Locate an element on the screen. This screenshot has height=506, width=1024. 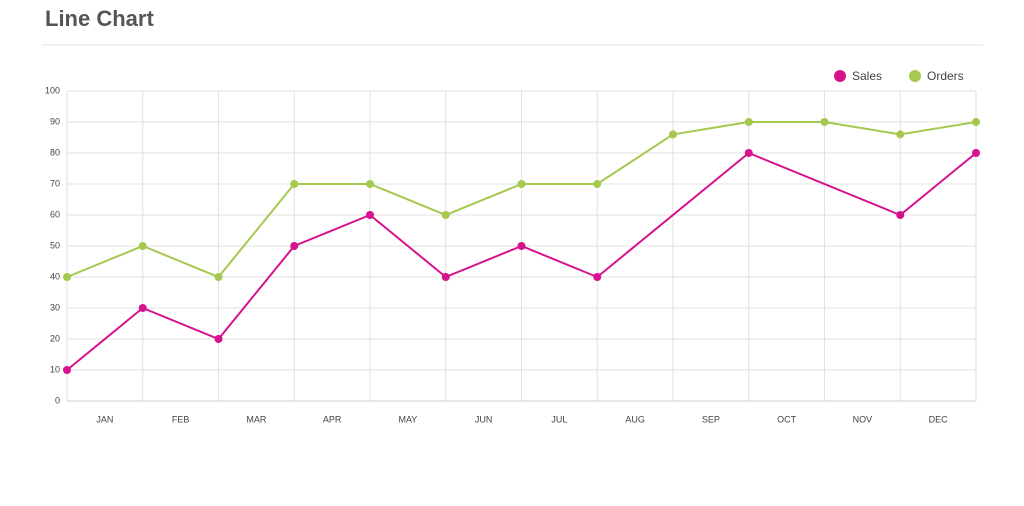
x-tick-label: APR is located at coordinates (332, 419).